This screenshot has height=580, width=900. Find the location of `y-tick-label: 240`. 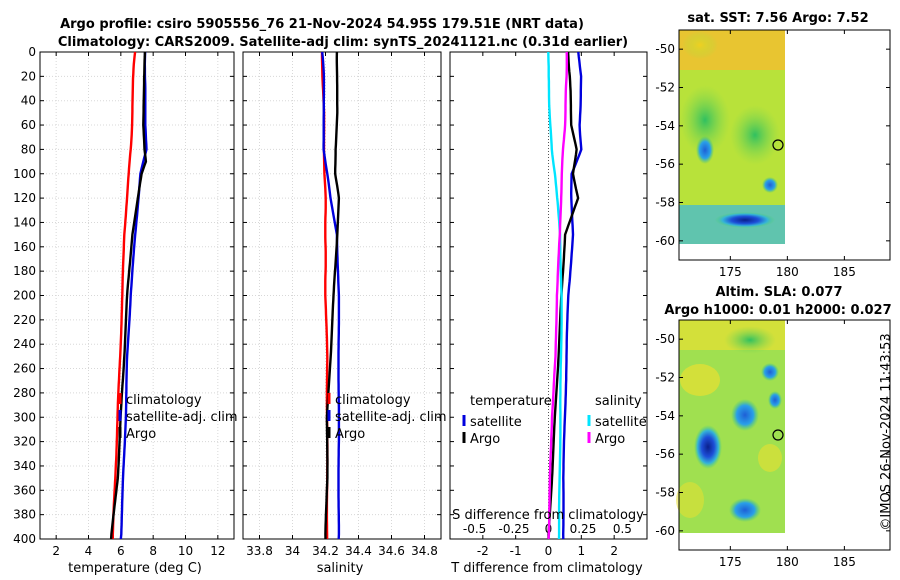

y-tick-label: 240 is located at coordinates (24, 344).